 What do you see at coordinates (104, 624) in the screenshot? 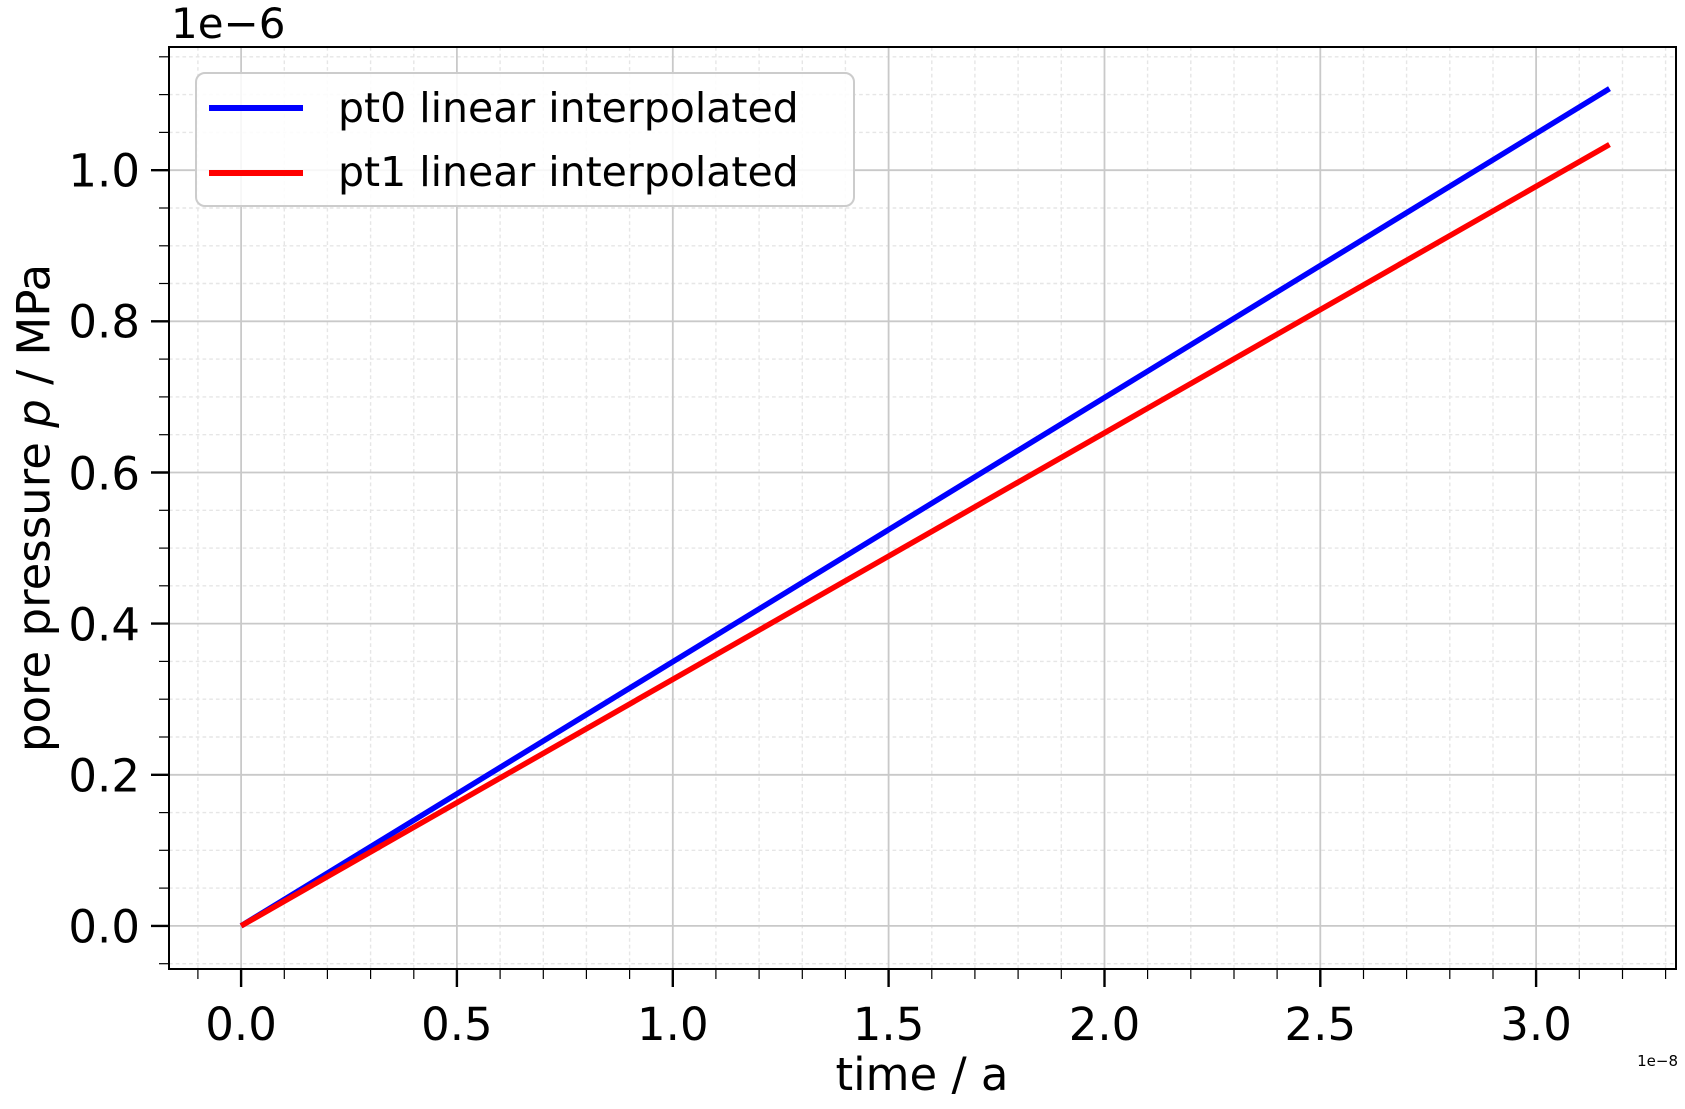
I see `y-tick-label: 0.4` at bounding box center [104, 624].